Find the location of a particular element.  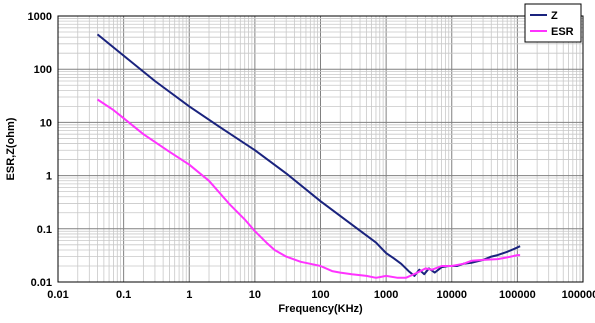

x-tick-labels: 0.01 0.1 1 10 100 1000 10000 100000 1000000 is located at coordinates (321, 295).